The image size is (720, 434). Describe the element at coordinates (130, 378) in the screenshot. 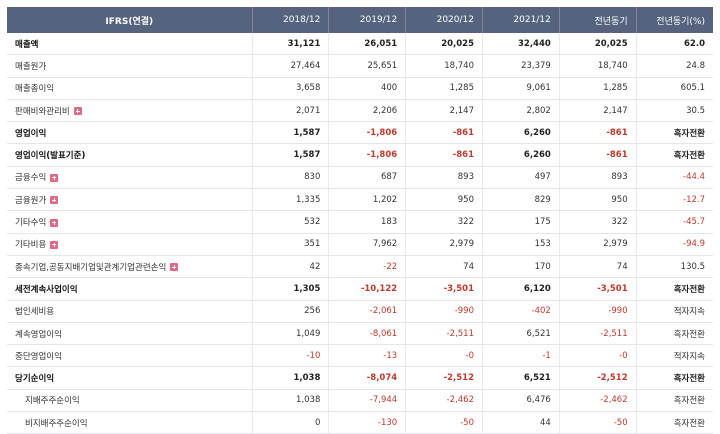

I see `row-label-cell: 당기순이익` at that location.